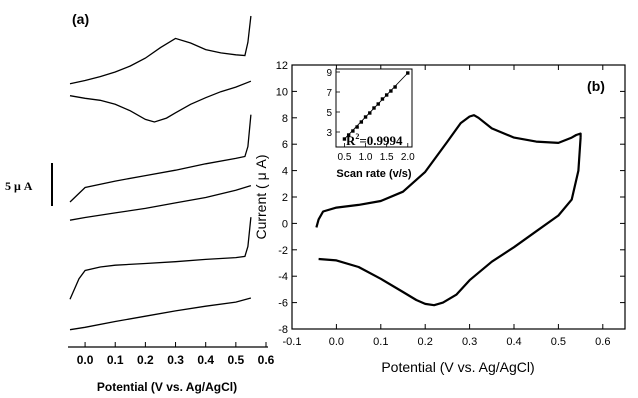 Image resolution: width=638 pixels, height=398 pixels. What do you see at coordinates (408, 157) in the screenshot?
I see `inset-x-tick-label: 2.0` at bounding box center [408, 157].